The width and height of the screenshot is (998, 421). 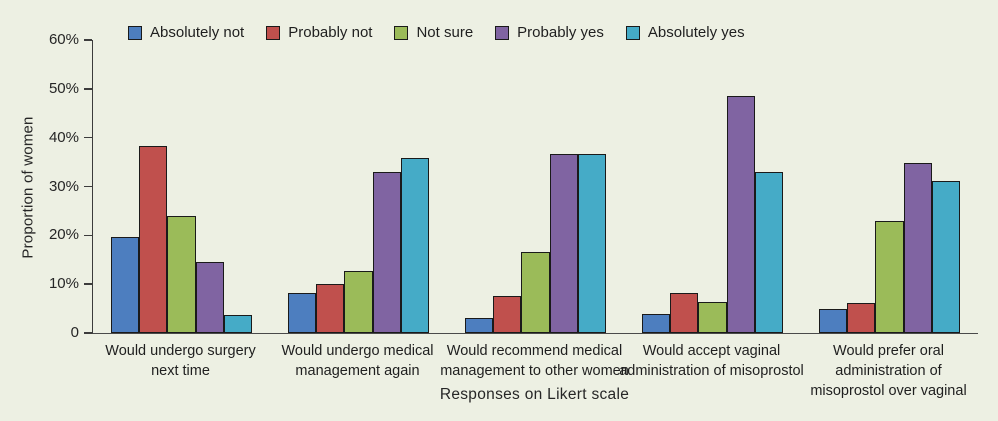 I want to click on x-category-label-line: Would undergo medical, so click(x=357, y=351).